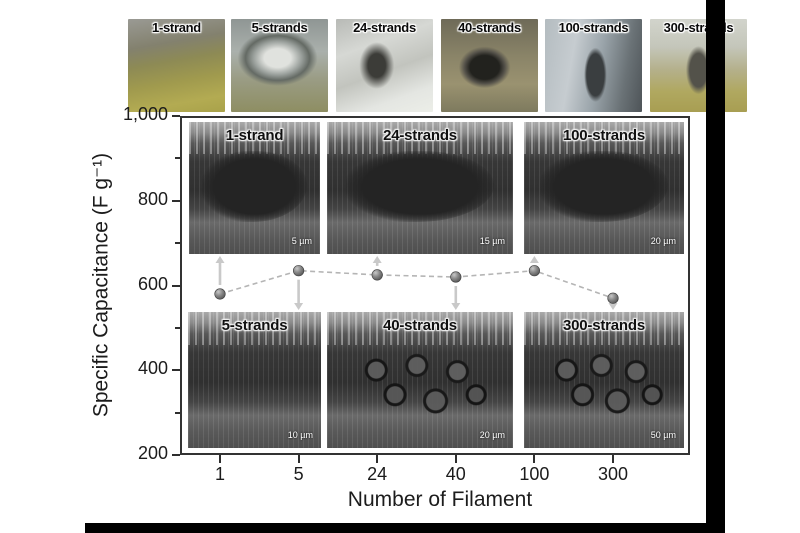 Image resolution: width=800 pixels, height=533 pixels. I want to click on y-tick-label: 600, so click(152, 283).